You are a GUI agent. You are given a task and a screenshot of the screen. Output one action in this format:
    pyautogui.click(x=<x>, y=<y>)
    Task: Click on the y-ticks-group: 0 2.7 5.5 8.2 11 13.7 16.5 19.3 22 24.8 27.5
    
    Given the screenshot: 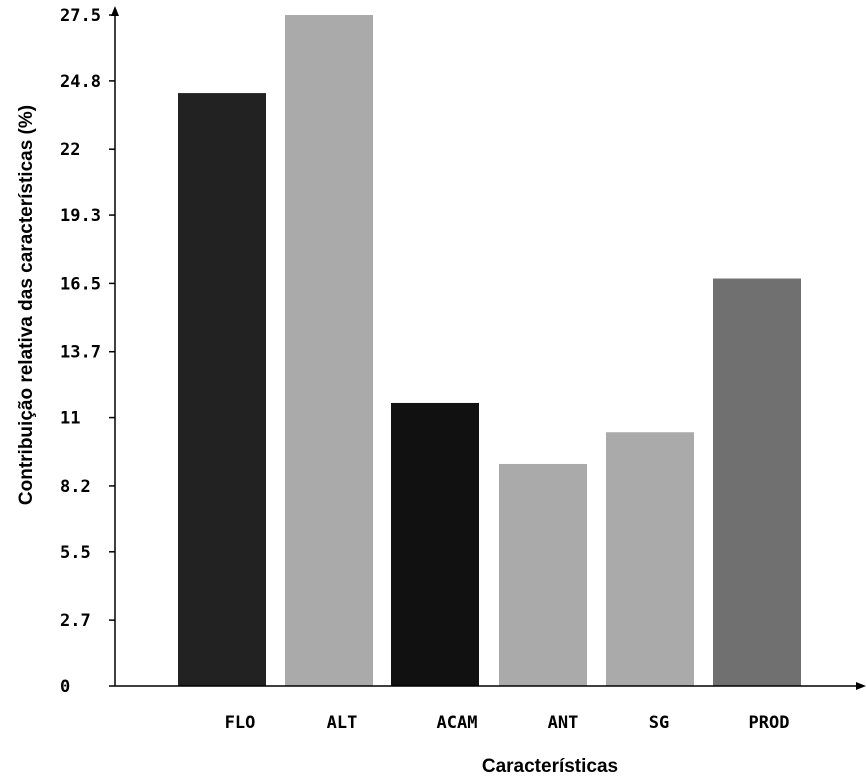 What is the action you would take?
    pyautogui.click(x=87, y=351)
    